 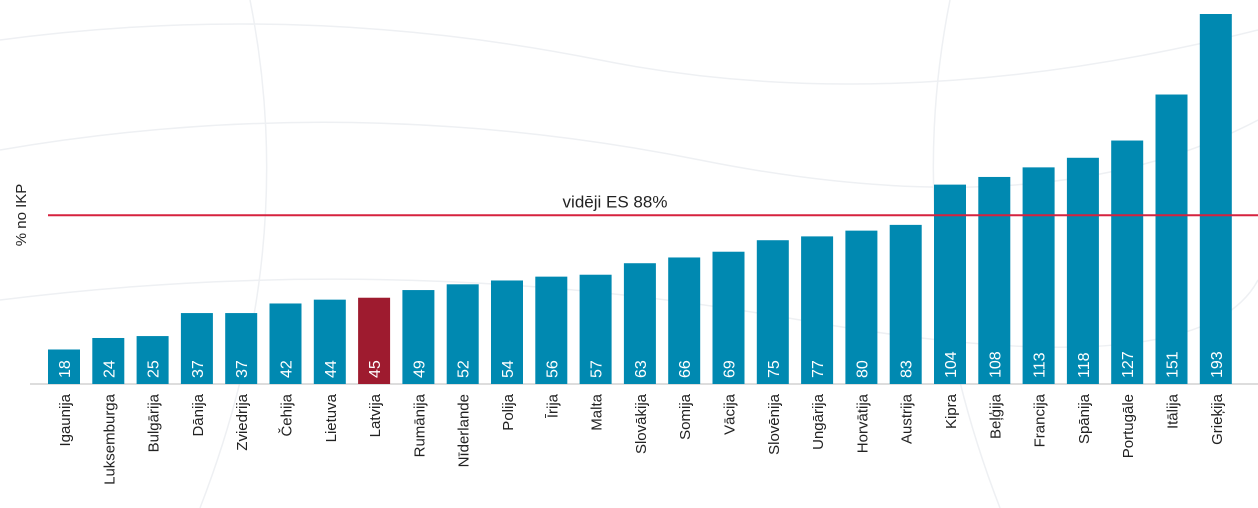 What do you see at coordinates (65, 369) in the screenshot?
I see `data-label: 18` at bounding box center [65, 369].